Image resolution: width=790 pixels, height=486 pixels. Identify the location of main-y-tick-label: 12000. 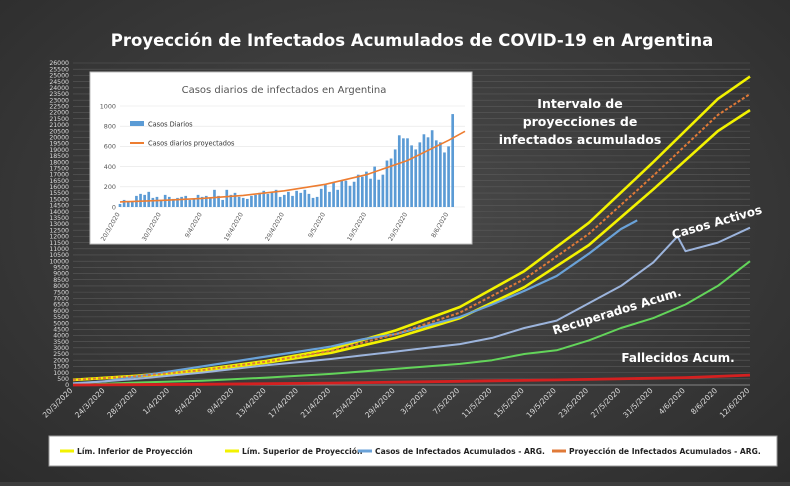
(59, 237).